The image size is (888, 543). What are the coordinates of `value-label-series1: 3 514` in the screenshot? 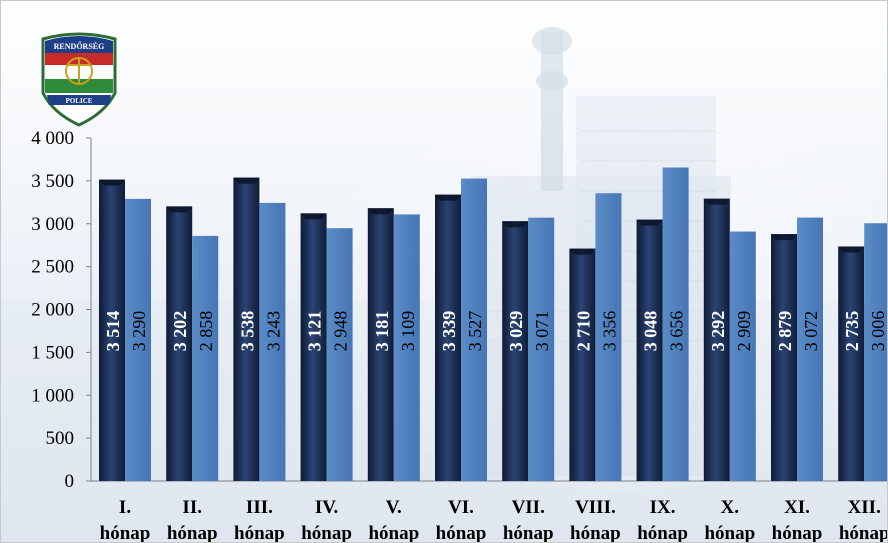 It's located at (113, 331).